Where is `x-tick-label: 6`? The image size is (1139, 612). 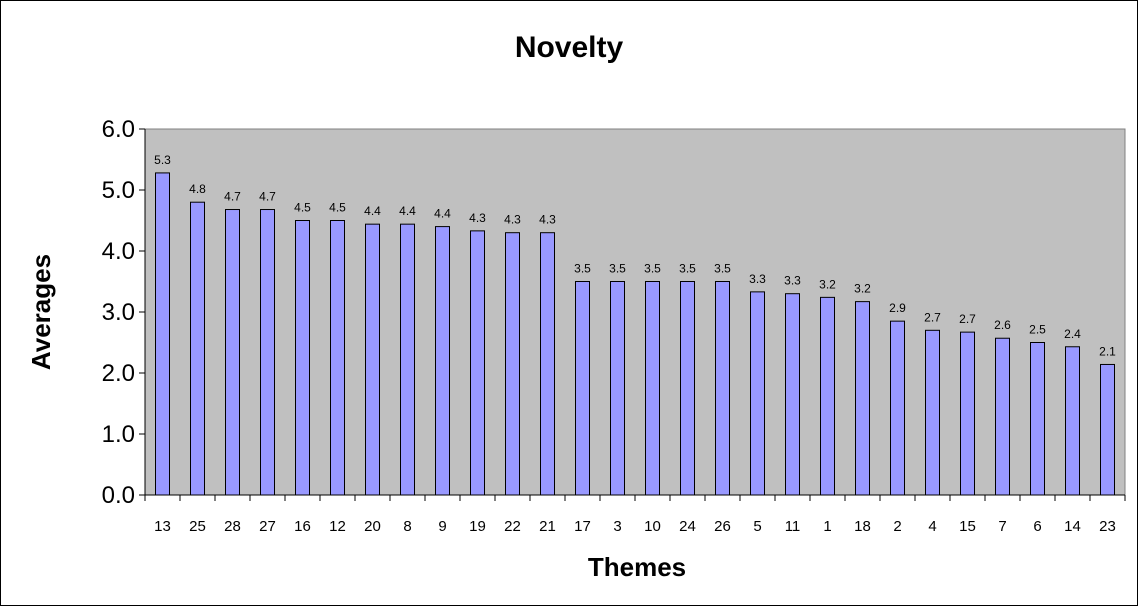 x-tick-label: 6 is located at coordinates (1037, 526).